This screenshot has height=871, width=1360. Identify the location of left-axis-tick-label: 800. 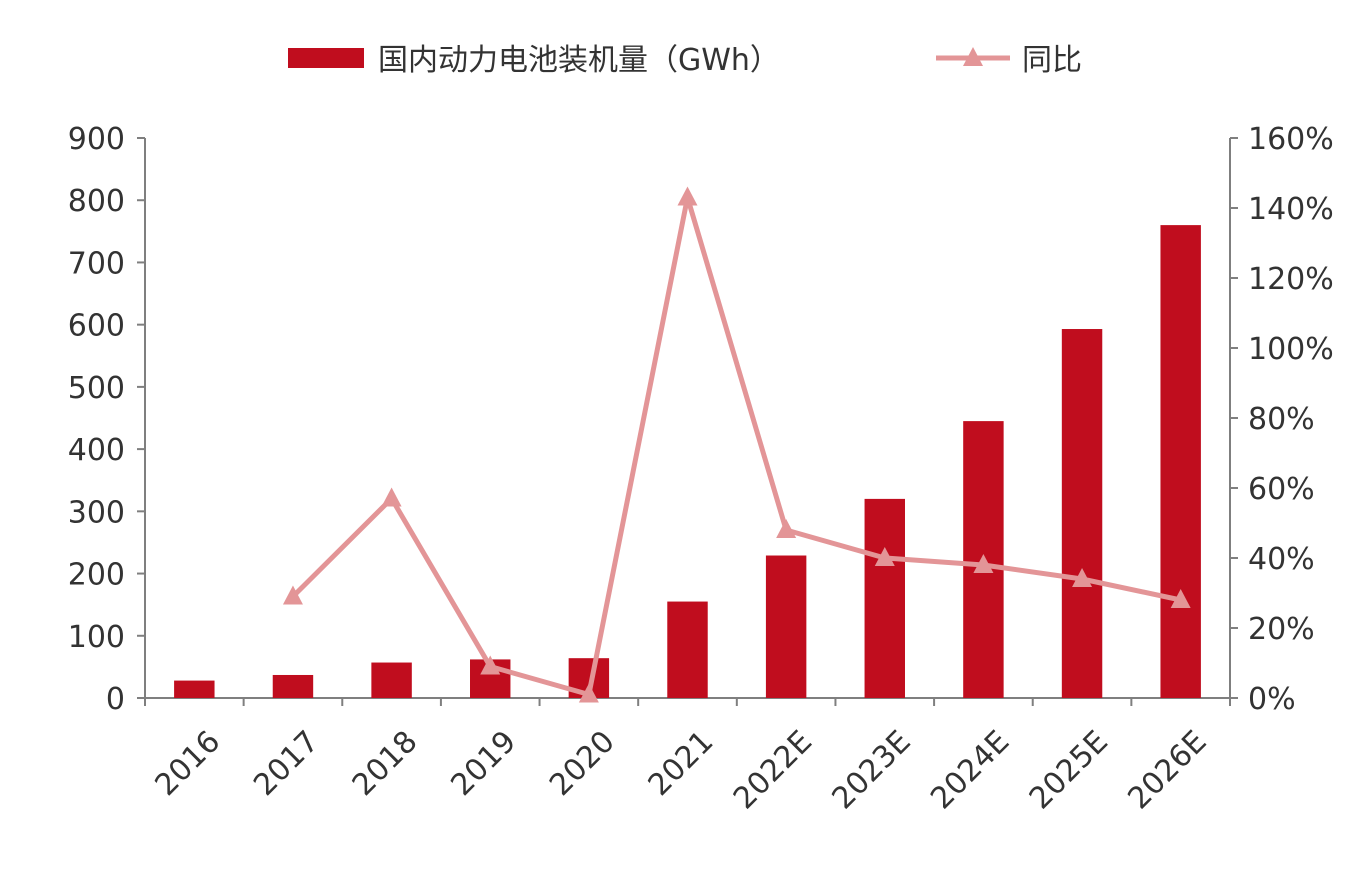
(96, 201).